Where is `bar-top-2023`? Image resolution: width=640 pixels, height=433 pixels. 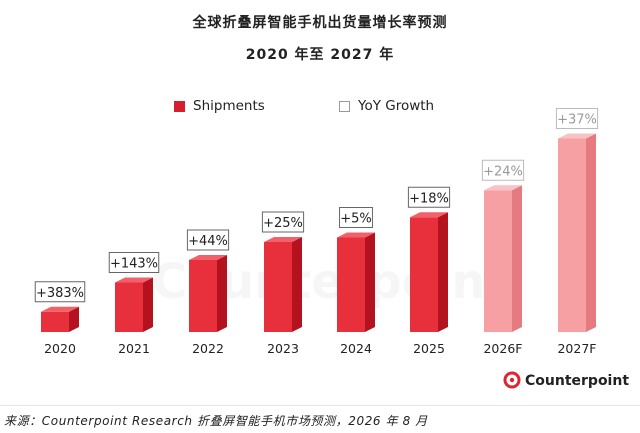
bar-top-2023 is located at coordinates (283, 239).